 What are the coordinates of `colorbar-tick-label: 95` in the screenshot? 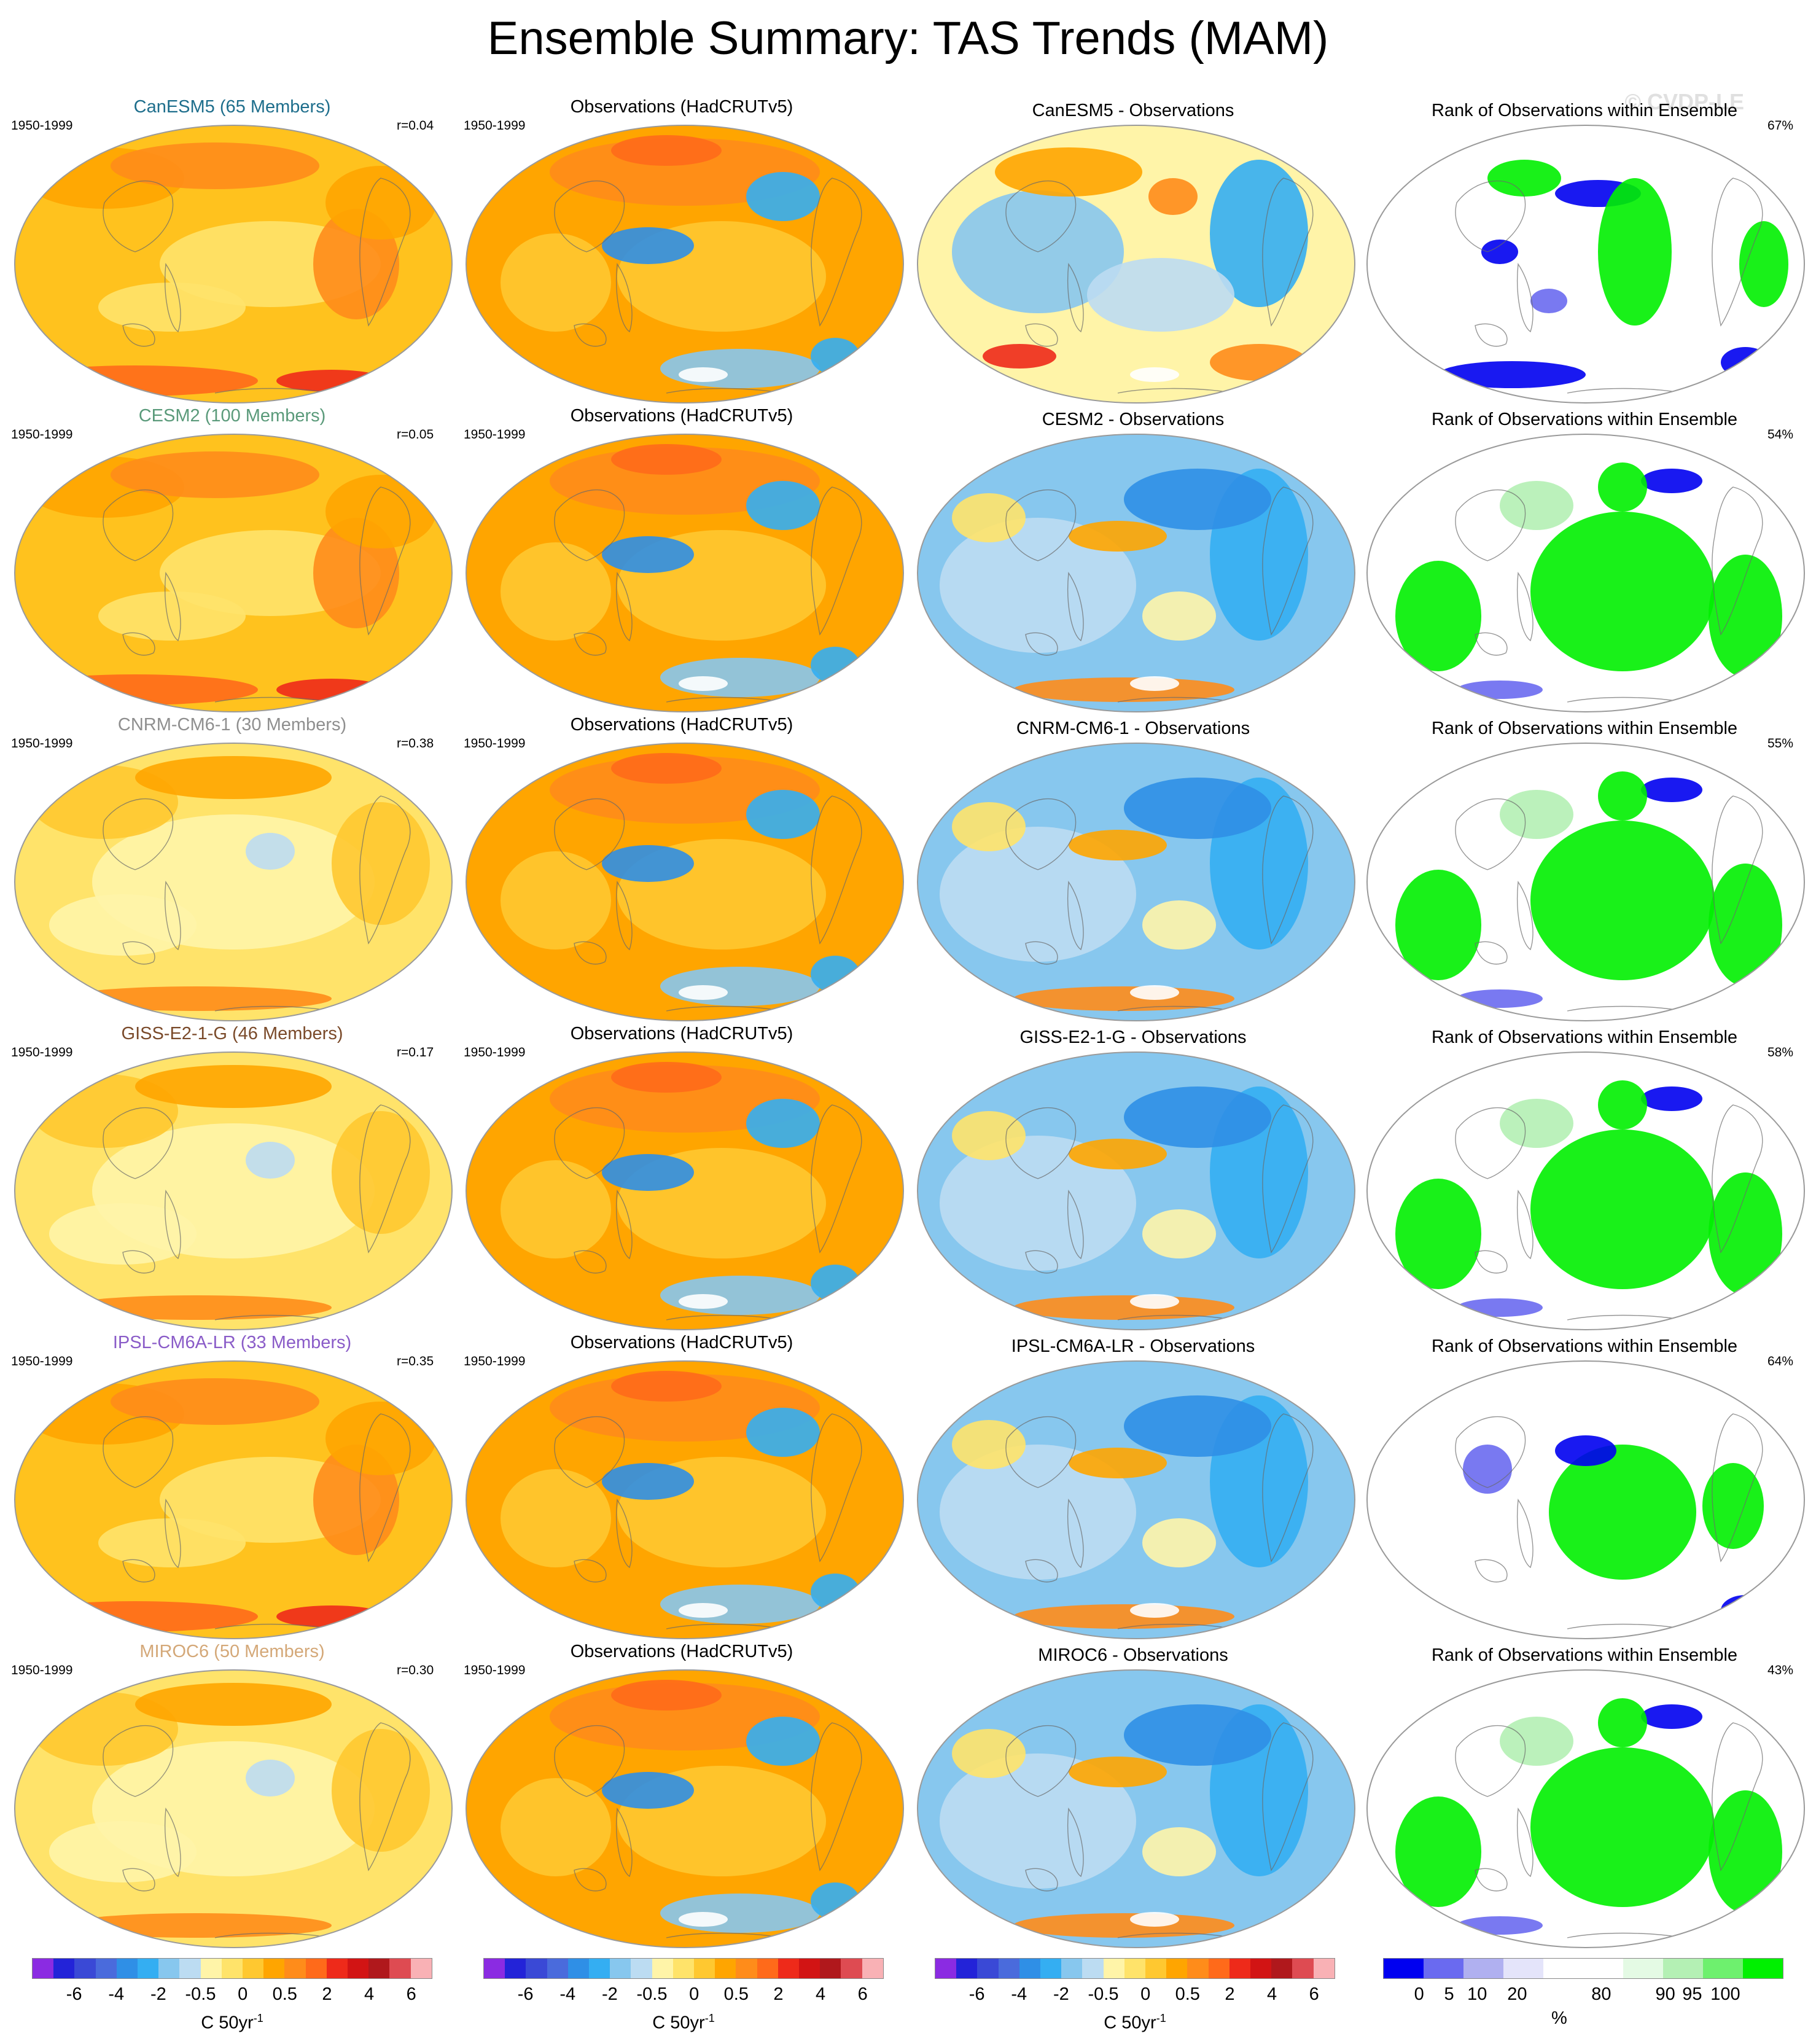 It's located at (1692, 1994).